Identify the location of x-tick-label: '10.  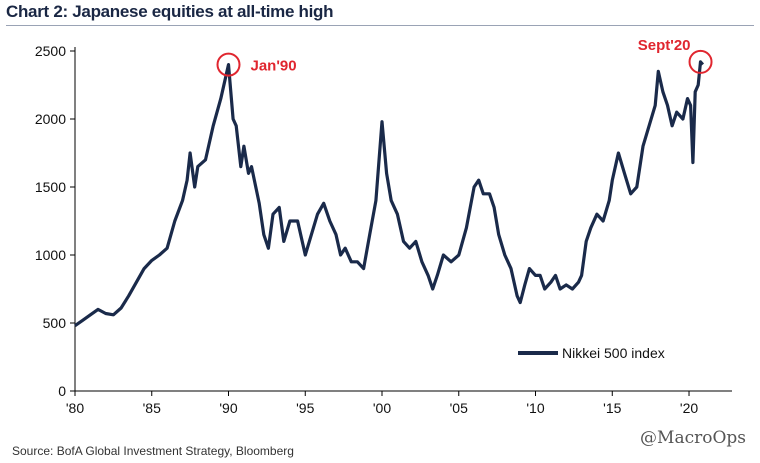
(535, 408).